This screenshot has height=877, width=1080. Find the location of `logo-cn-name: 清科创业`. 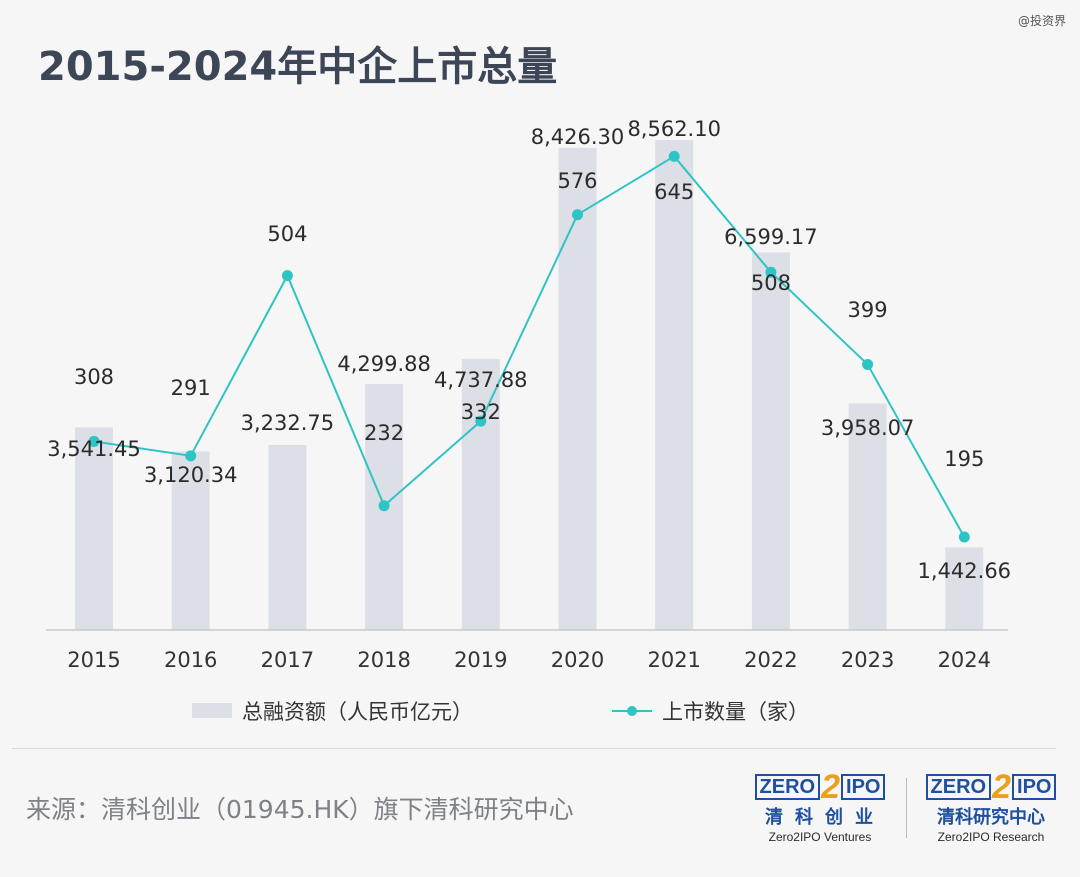

logo-cn-name: 清科创业 is located at coordinates (825, 817).